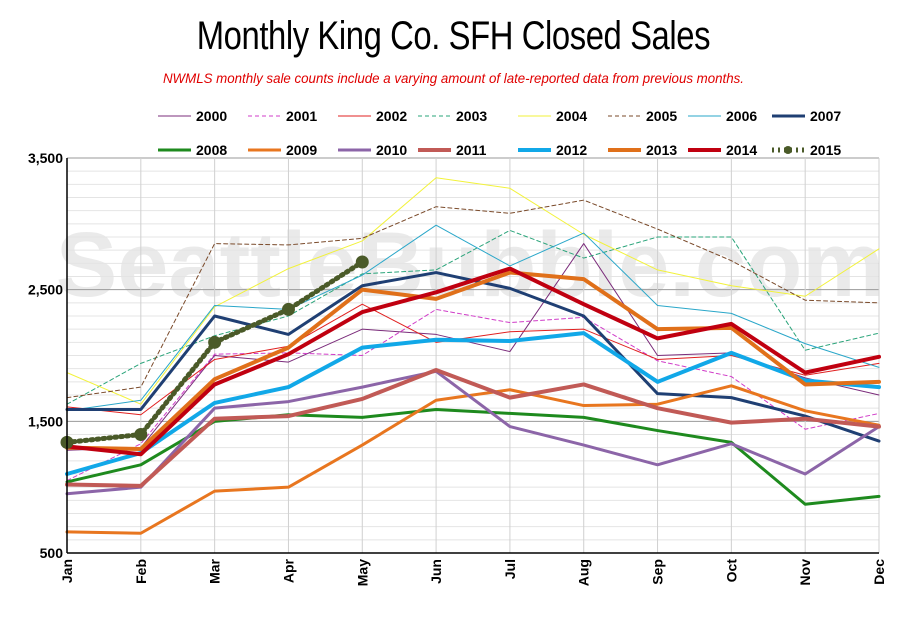  I want to click on legend-label-2010: 2010, so click(391, 150).